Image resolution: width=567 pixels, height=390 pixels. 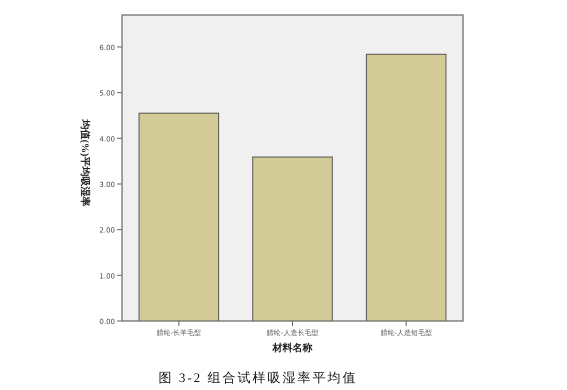 I want to click on x-axis-title: 材料名称, so click(x=293, y=348).